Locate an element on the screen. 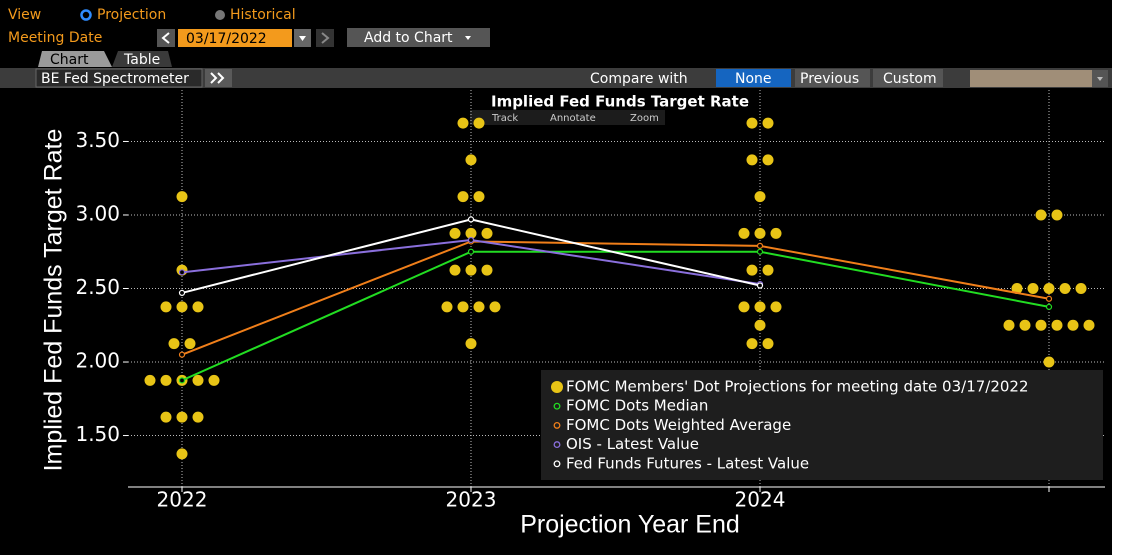 Image resolution: width=1137 pixels, height=555 pixels. chart-title: Implied Fed Funds Target Rate is located at coordinates (620, 102).